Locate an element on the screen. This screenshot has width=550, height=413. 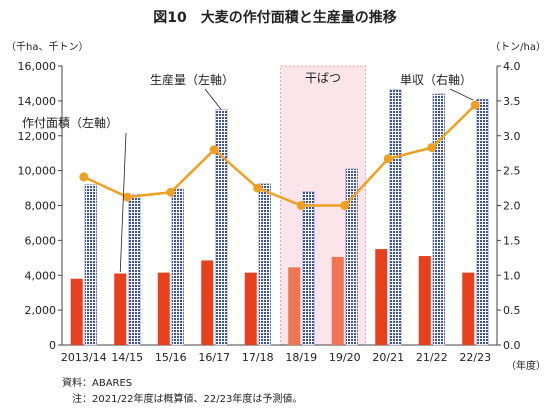
category-label: 15/16 is located at coordinates (171, 357).